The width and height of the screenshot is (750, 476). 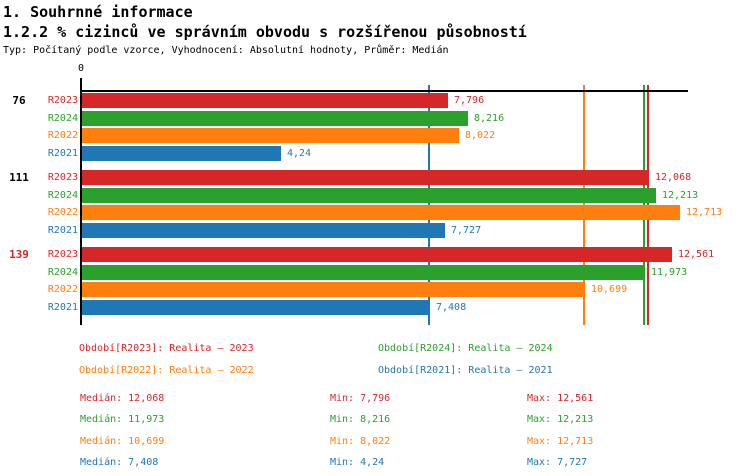 I want to click on stats-median-R2022: Medián: 10,699, so click(x=122, y=441).